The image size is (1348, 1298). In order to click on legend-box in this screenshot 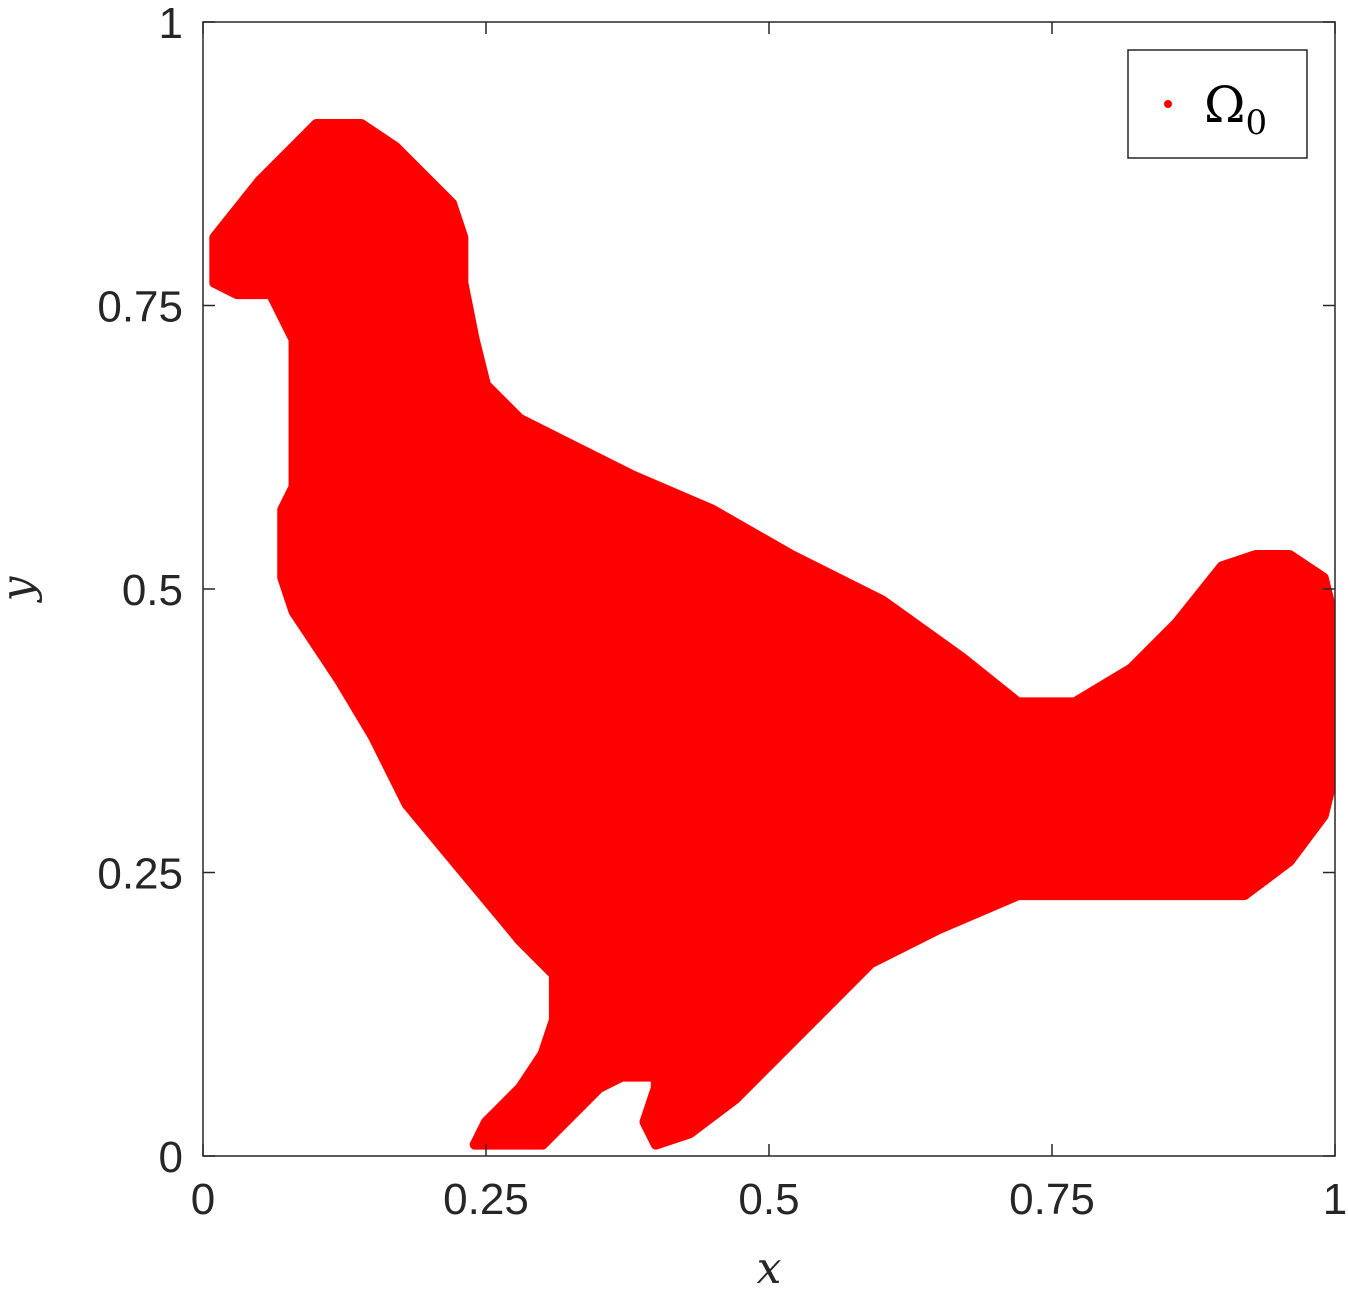, I will do `click(1217, 104)`.